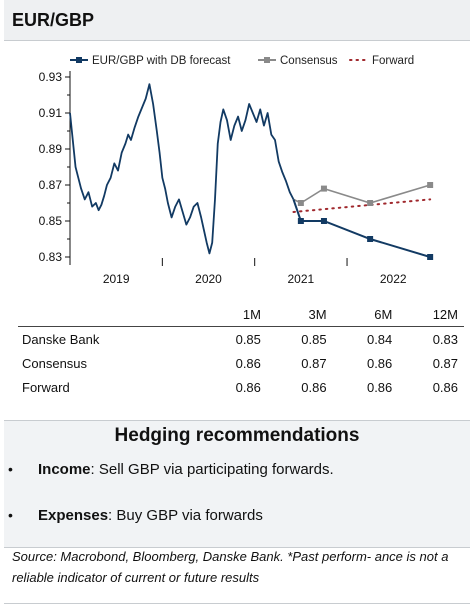 This screenshot has width=475, height=607. I want to click on hedging-item-rest: : Buy GBP via forwards, so click(185, 515).